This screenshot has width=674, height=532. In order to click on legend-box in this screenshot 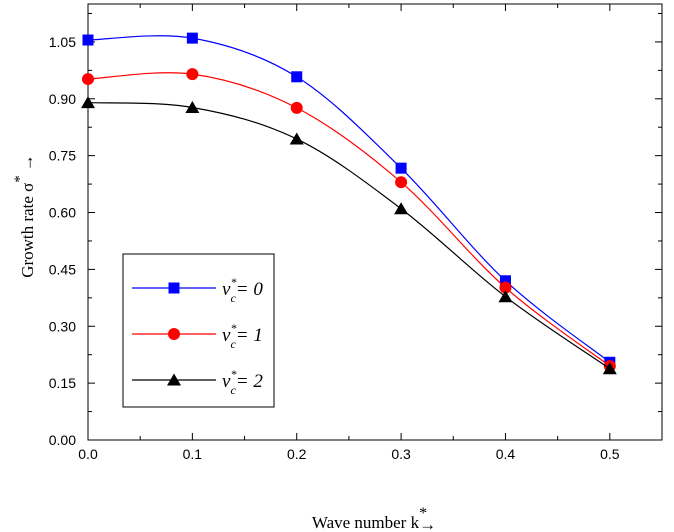, I will do `click(198, 330)`.